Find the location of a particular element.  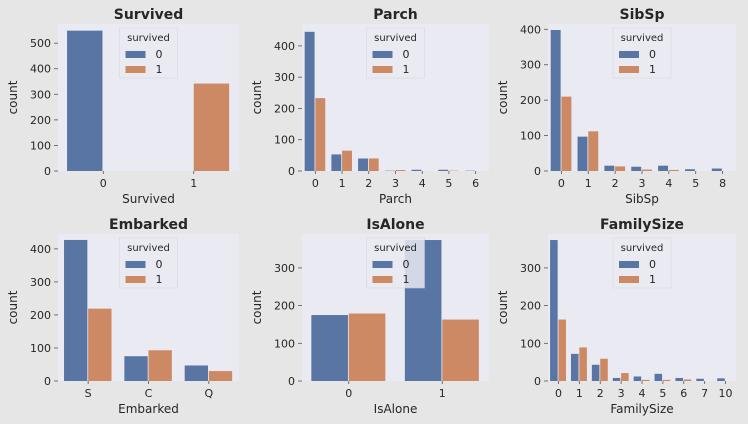

chart-title: Parch is located at coordinates (395, 15).